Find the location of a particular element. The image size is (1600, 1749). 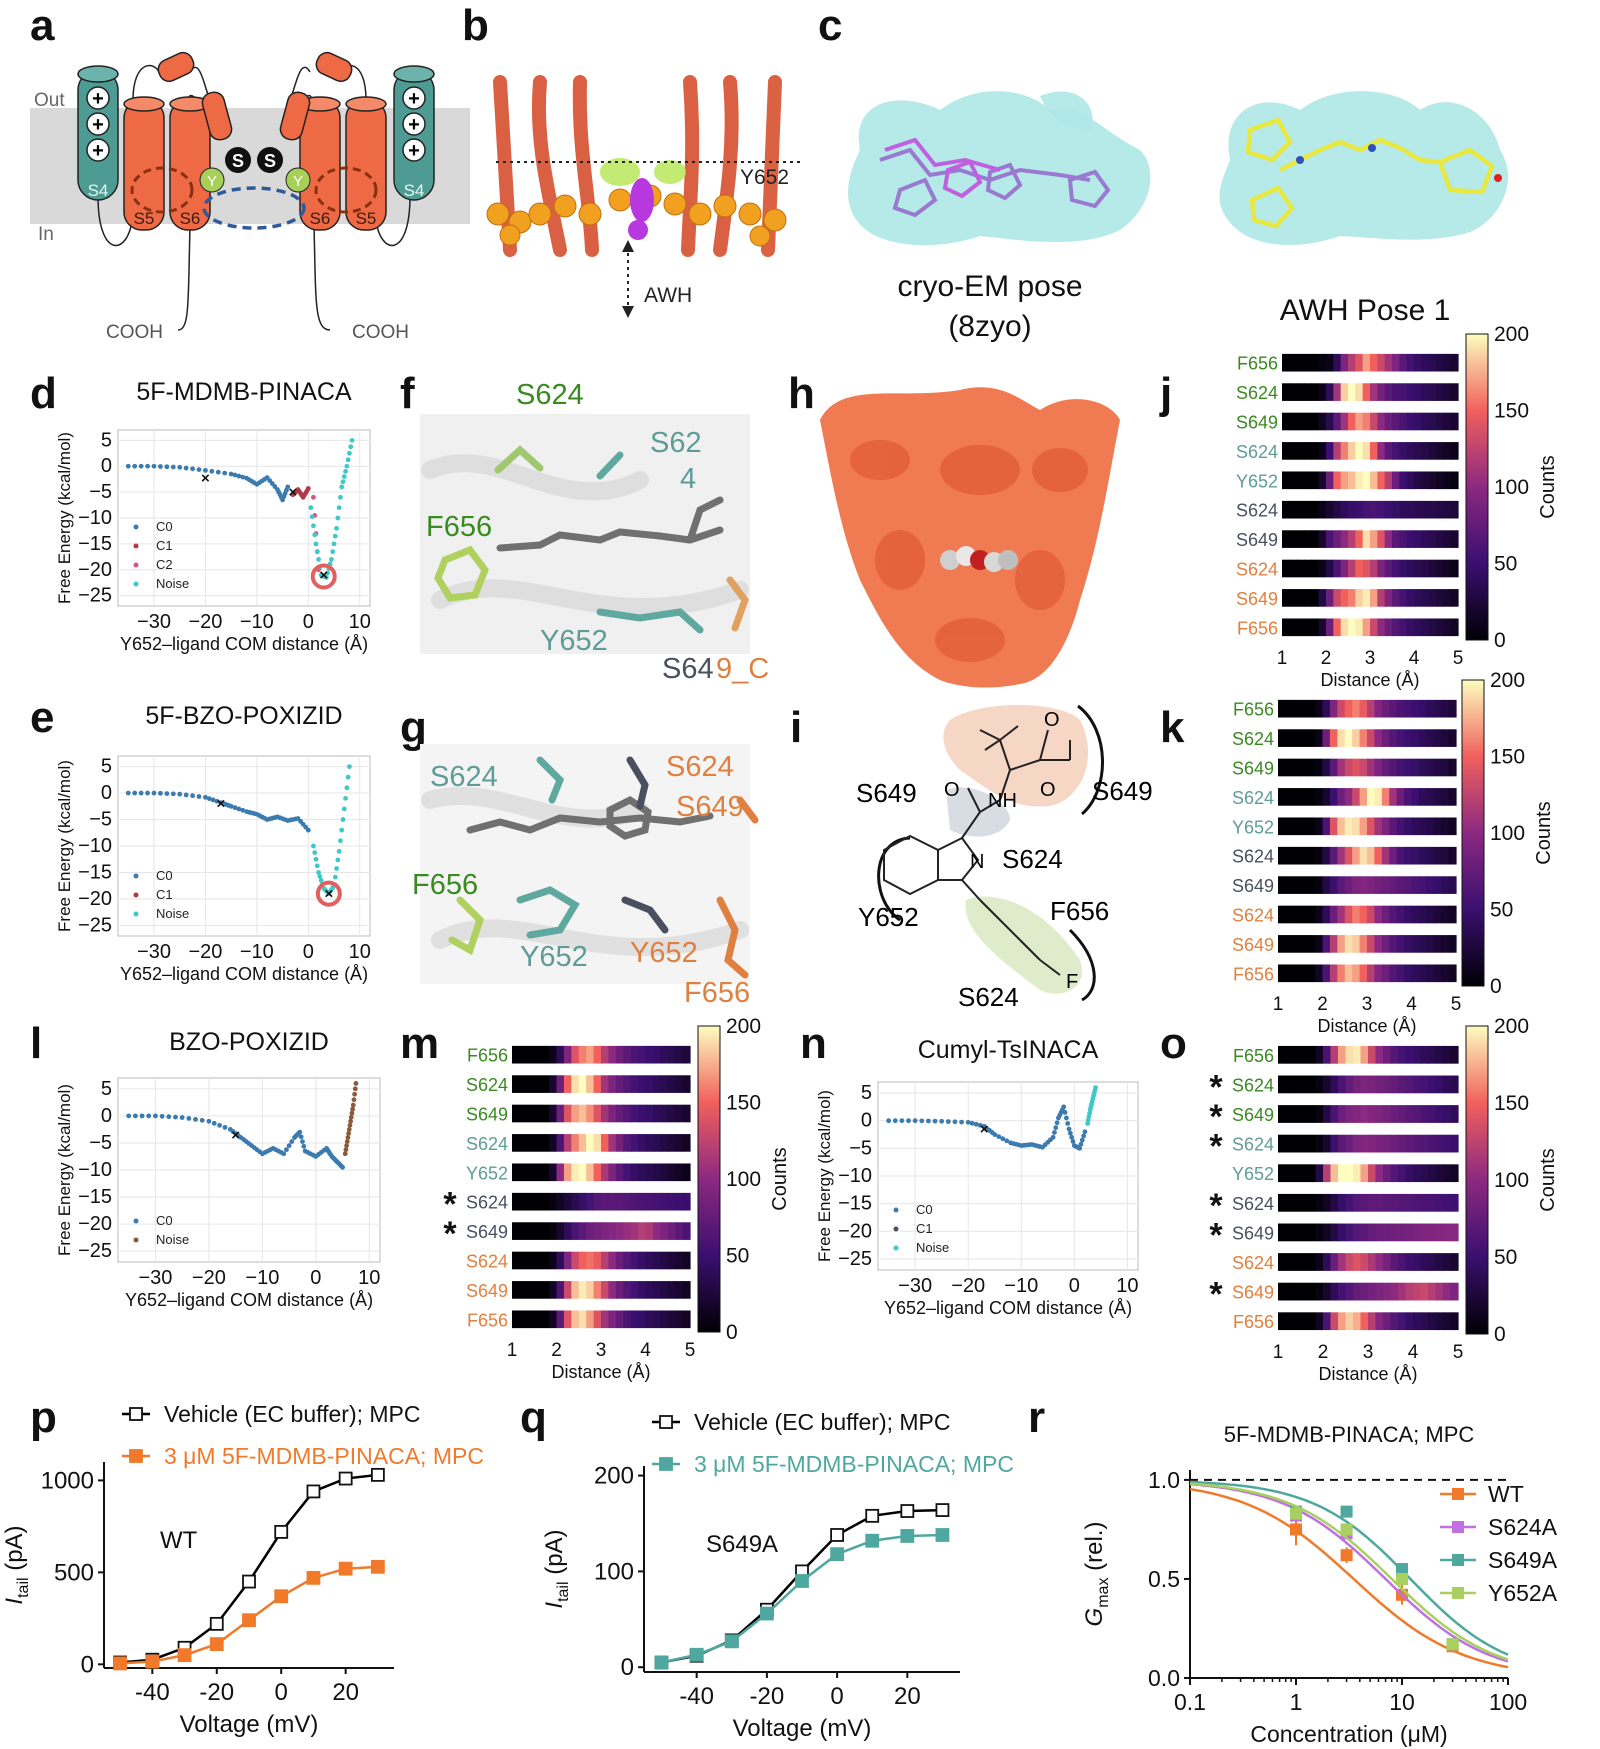

y-tick-label: 0.0 is located at coordinates (1164, 1678).